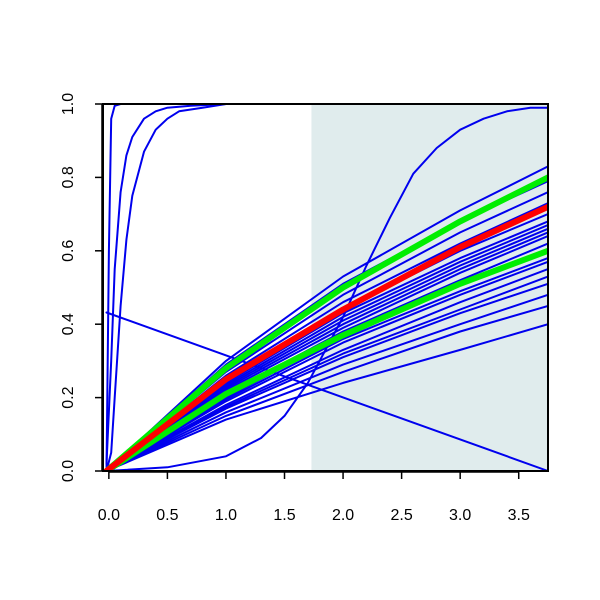 This screenshot has width=600, height=600. What do you see at coordinates (68, 397) in the screenshot?
I see `y-tick-label-1: 0.2` at bounding box center [68, 397].